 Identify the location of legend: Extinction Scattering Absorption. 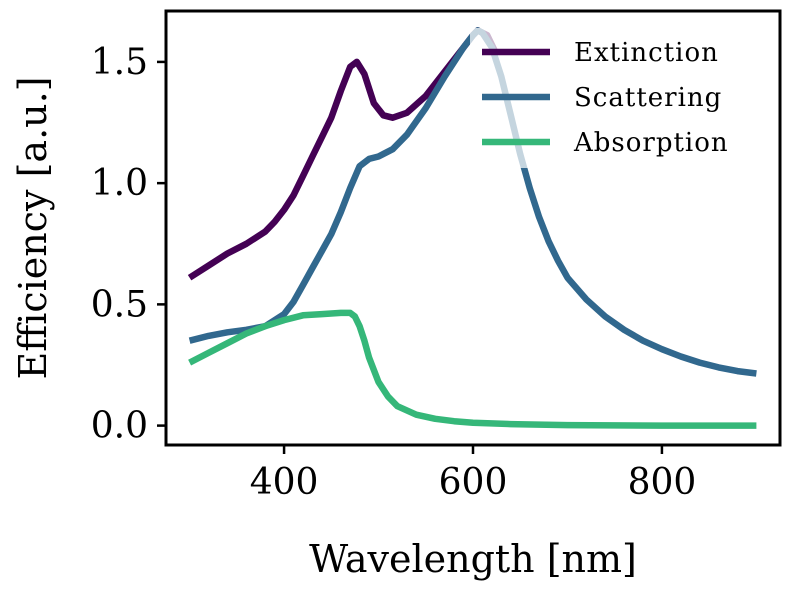
(617, 98).